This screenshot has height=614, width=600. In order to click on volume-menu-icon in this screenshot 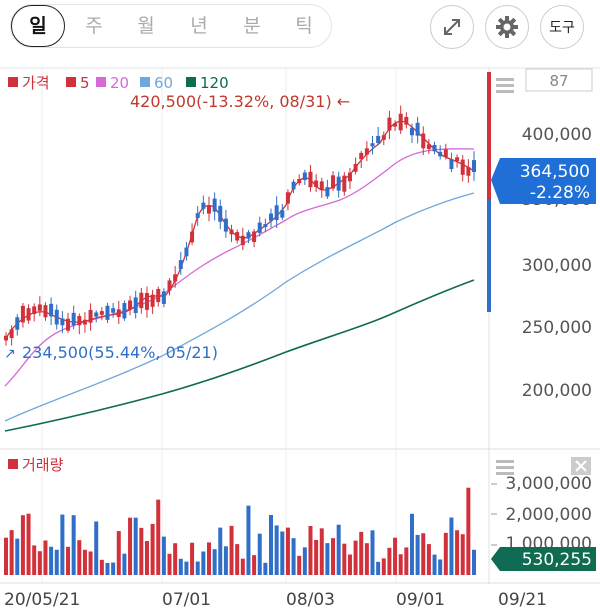, I will do `click(505, 467)`.